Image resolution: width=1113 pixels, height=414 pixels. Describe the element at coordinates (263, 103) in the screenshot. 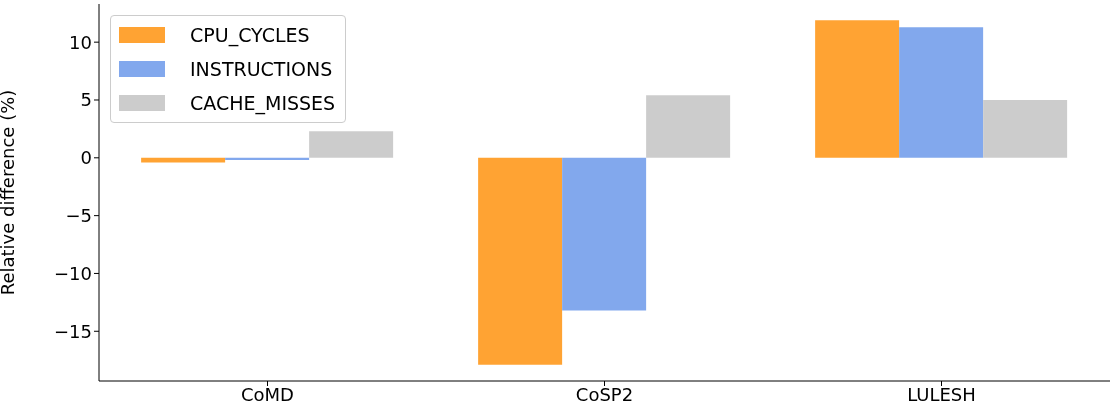

I see `legend-label: CACHE_MISSES` at that location.